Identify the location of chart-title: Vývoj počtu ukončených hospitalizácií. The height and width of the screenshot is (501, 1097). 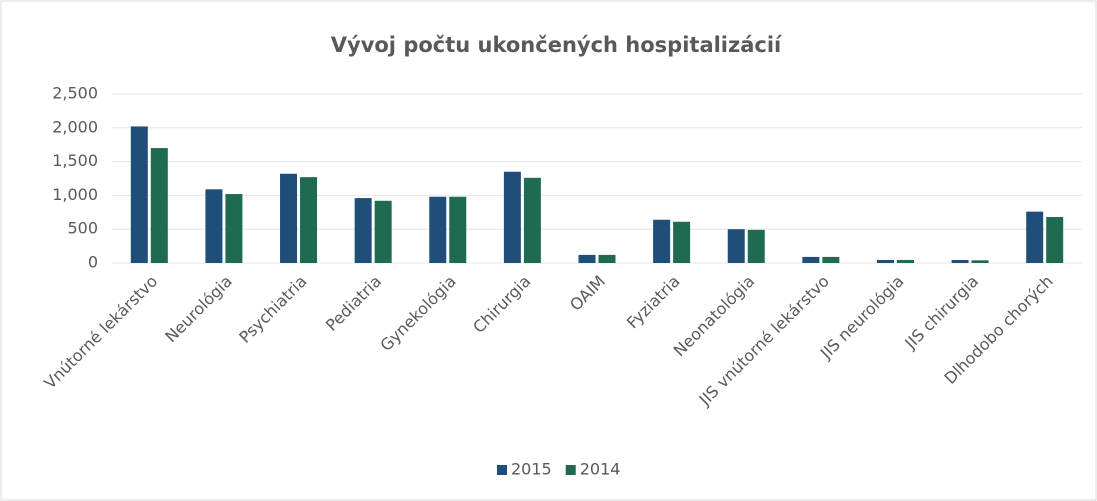
(557, 45).